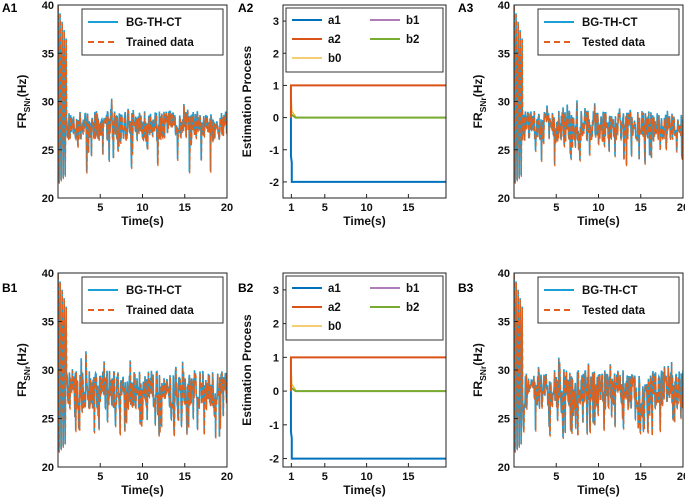 This screenshot has height=503, width=685. What do you see at coordinates (364, 40) in the screenshot?
I see `legend: a1 b1 a2 b2 b0` at bounding box center [364, 40].